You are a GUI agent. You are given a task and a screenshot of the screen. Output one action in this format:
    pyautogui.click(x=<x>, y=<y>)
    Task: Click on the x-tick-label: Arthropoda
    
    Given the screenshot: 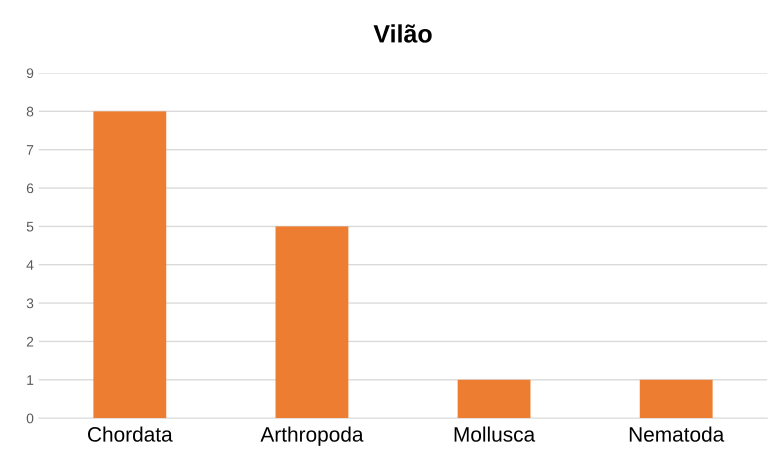 What is the action you would take?
    pyautogui.click(x=312, y=436)
    